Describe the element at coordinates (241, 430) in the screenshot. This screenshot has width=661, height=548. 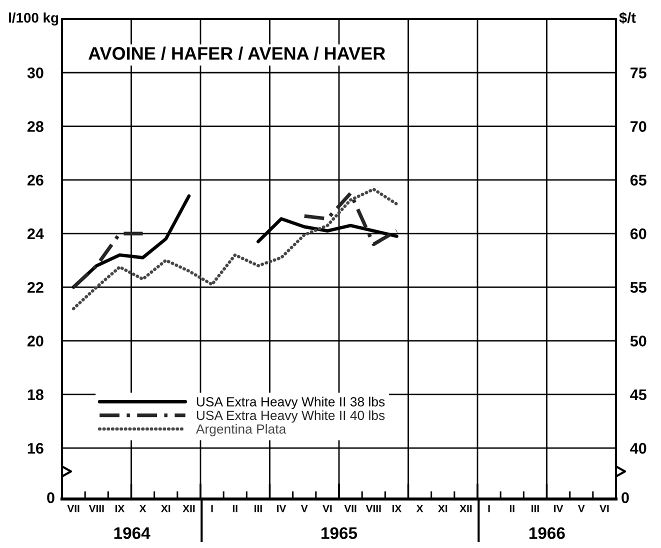
I see `text: Argentina Plata` at that location.